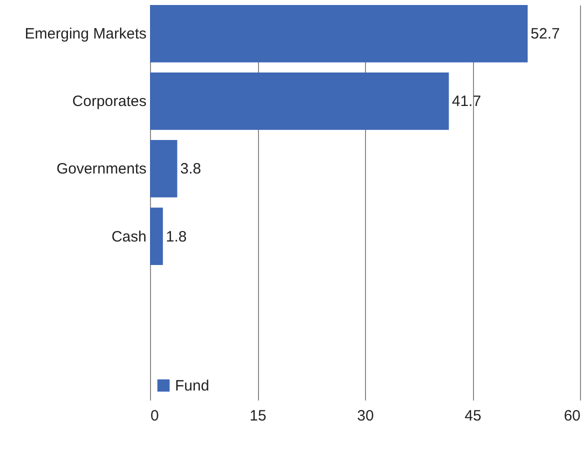  Describe the element at coordinates (128, 237) in the screenshot. I see `y-tick-label: Cash` at that location.